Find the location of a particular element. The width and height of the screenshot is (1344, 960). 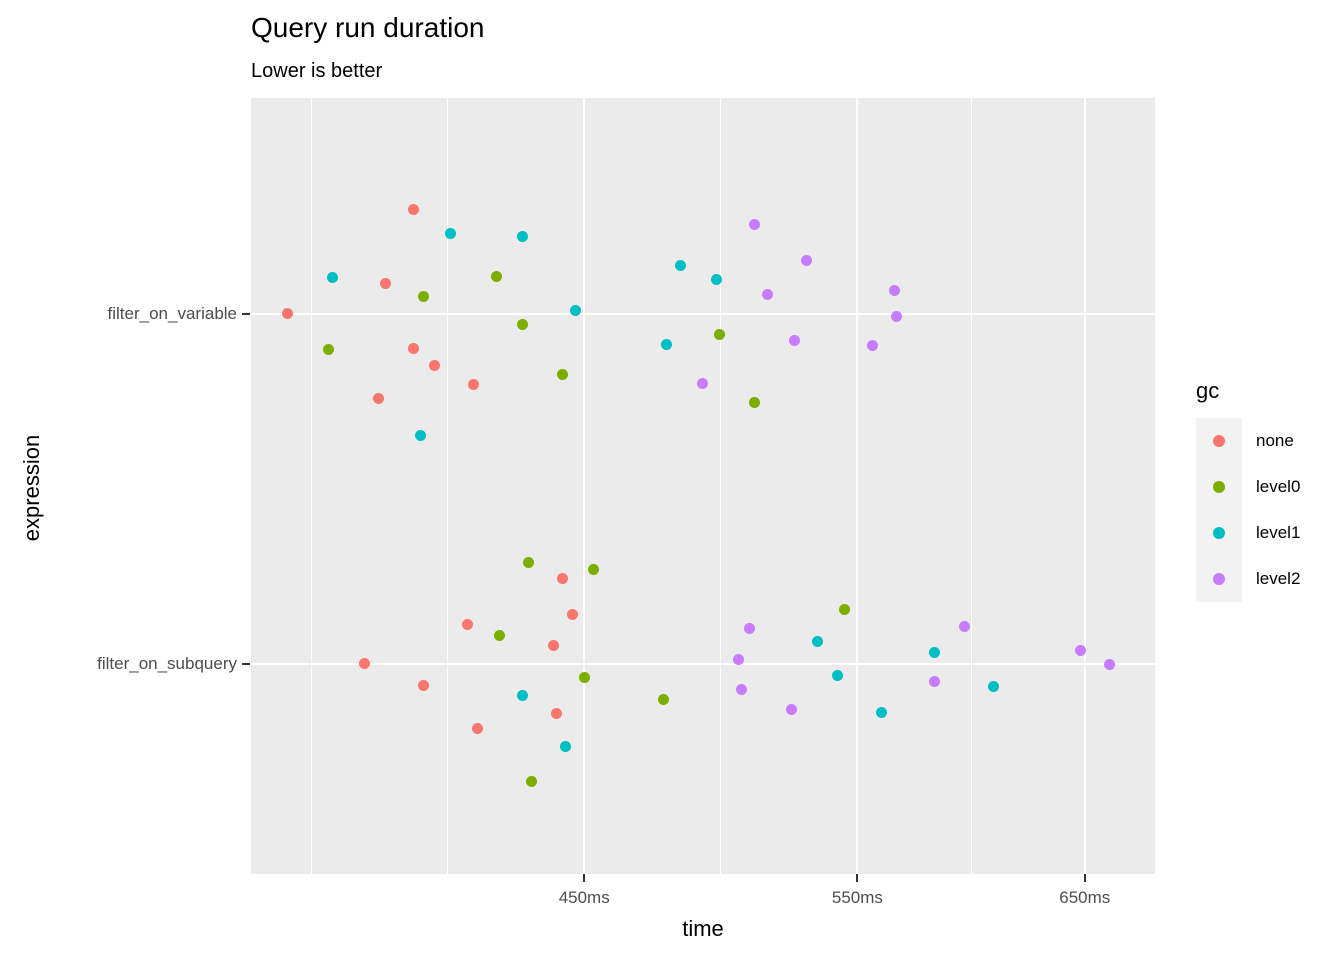

y-category-label: filter_on_subquery is located at coordinates (167, 663).